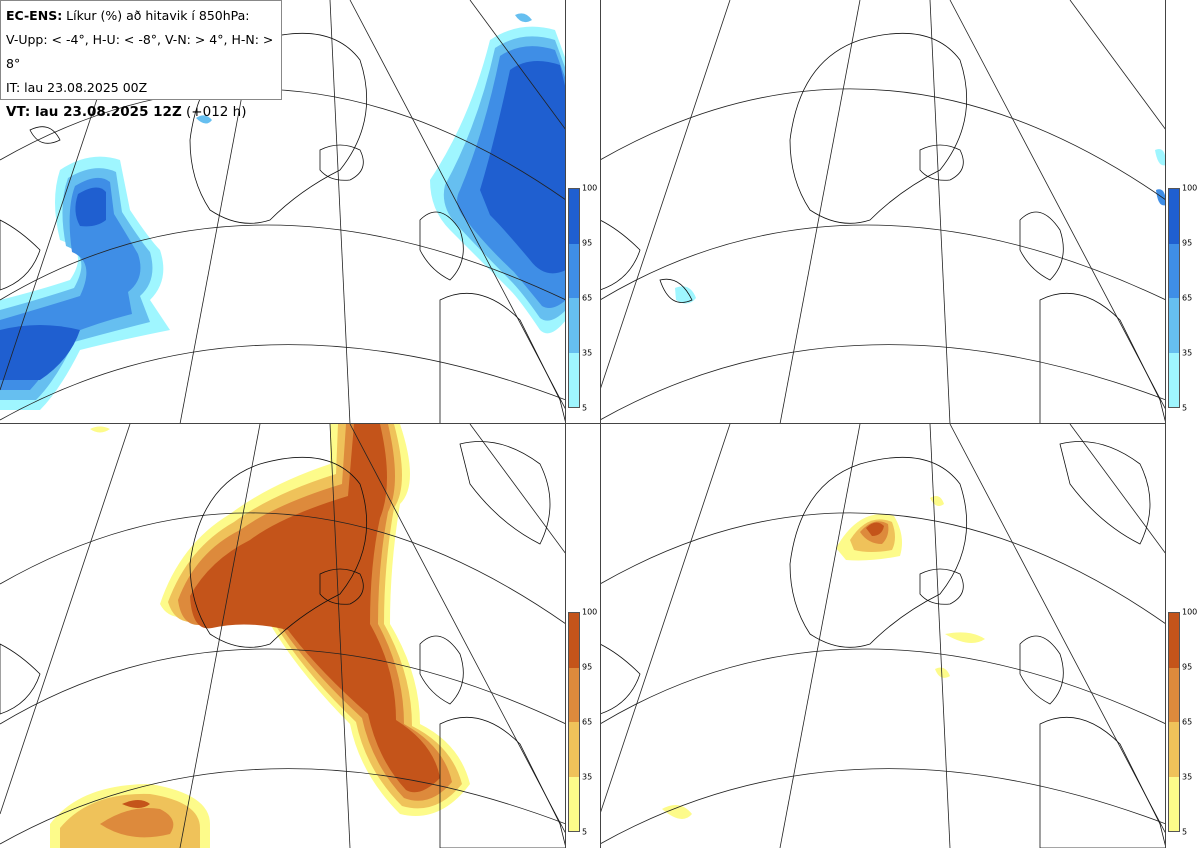 This screenshot has height=848, width=1200. I want to click on colorbar-blue-left: 100 95 65 35 5, so click(588, 301).